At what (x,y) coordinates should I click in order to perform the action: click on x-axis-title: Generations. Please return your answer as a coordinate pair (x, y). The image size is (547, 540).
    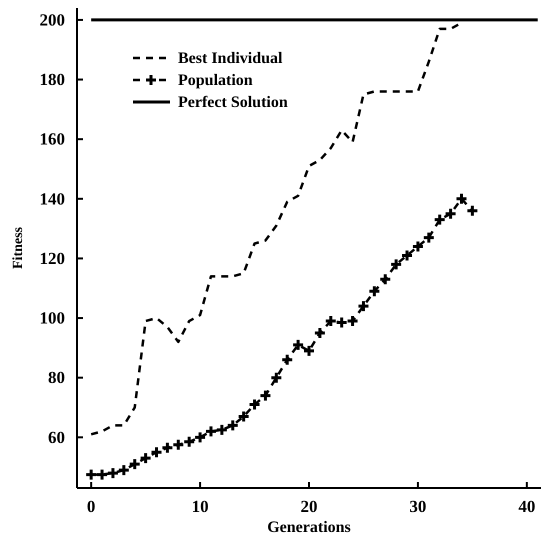
    Looking at the image, I should click on (309, 527).